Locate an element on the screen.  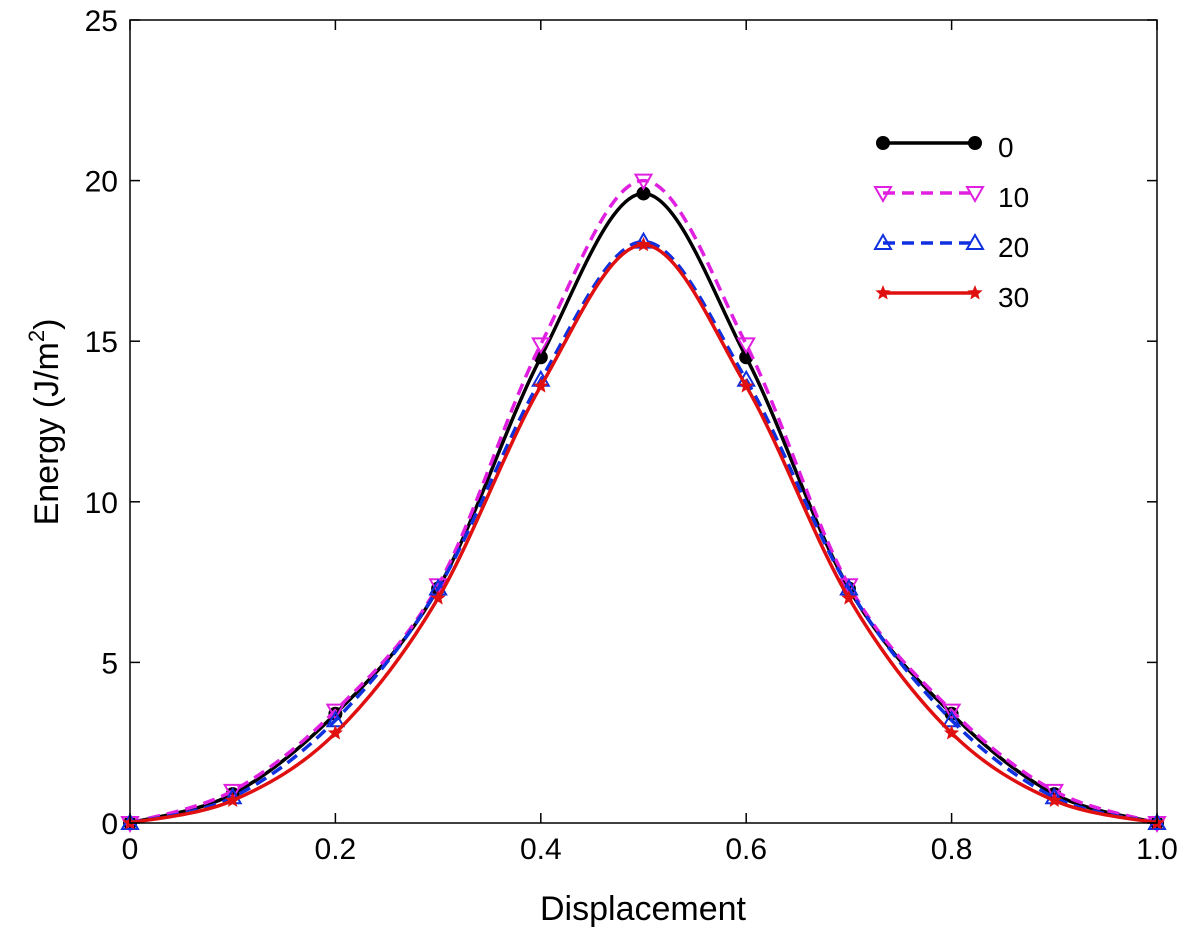
x-tick-label: 1.0 is located at coordinates (1157, 849).